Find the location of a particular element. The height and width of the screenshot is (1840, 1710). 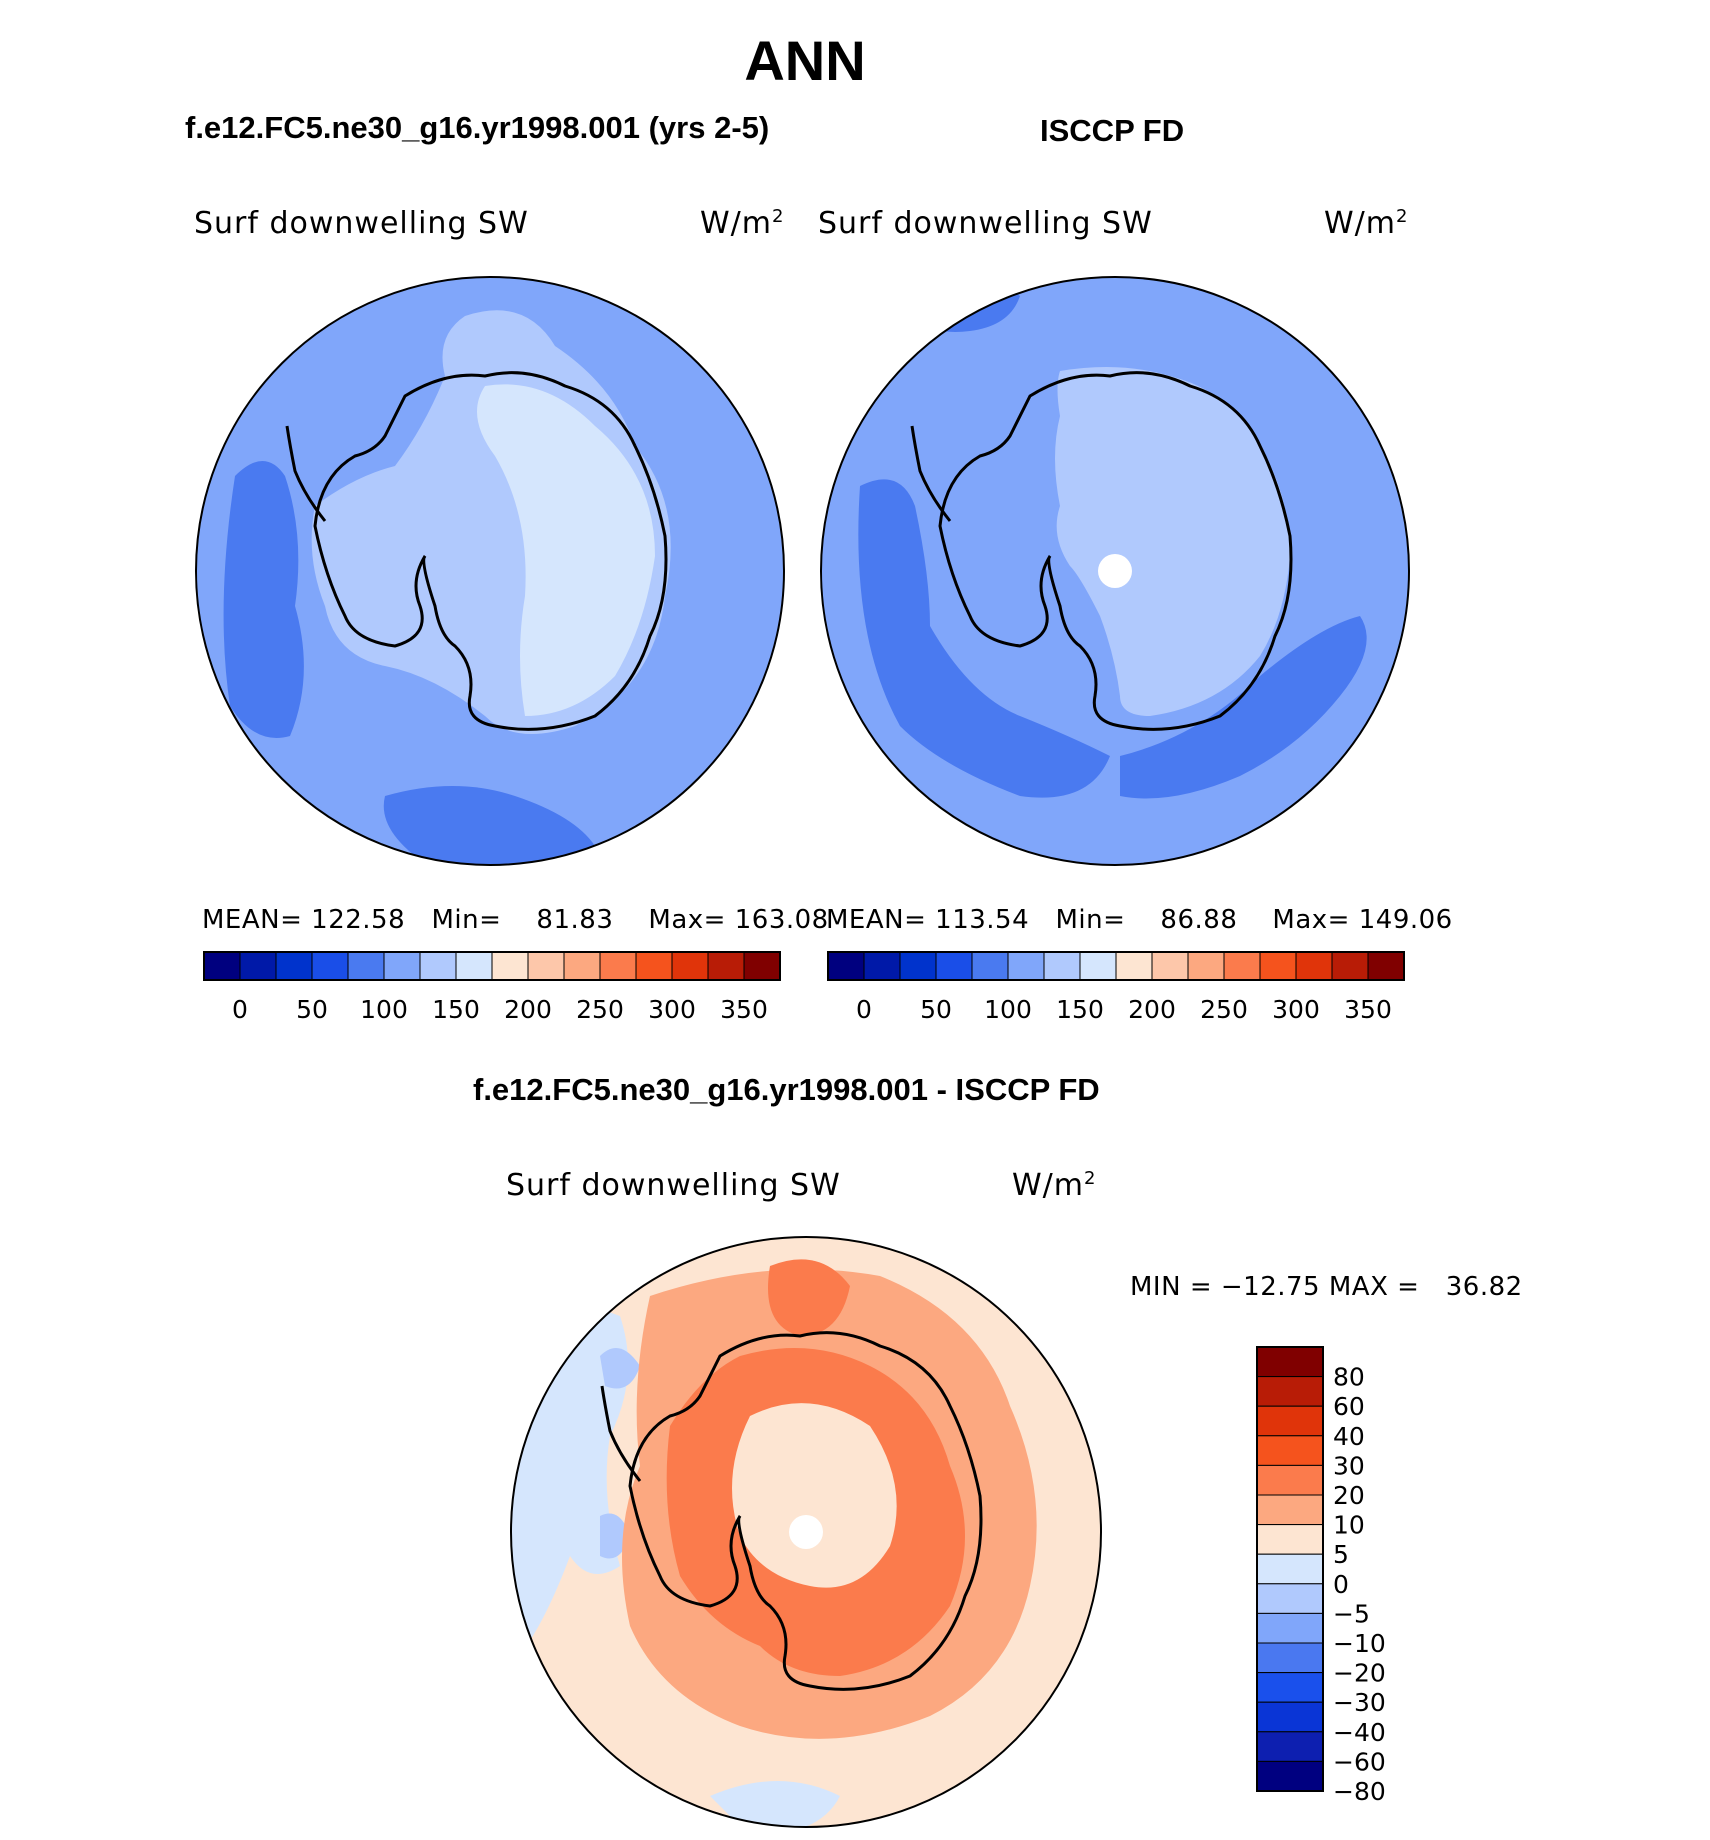

right-panel-header: ISCCP FD is located at coordinates (1112, 130).